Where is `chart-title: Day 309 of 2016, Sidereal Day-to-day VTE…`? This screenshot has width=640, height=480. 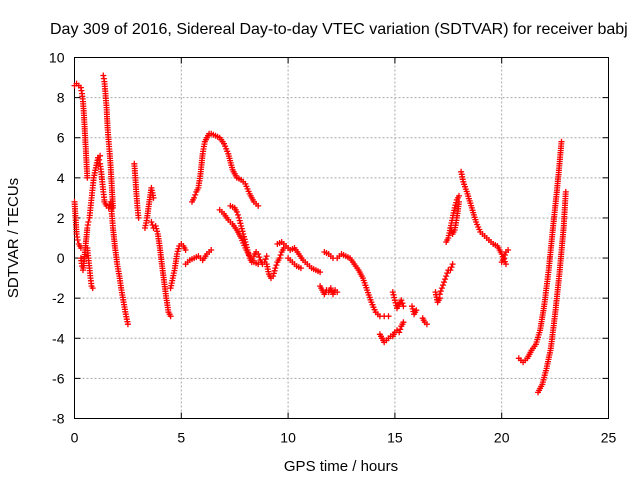 chart-title: Day 309 of 2016, Sidereal Day-to-day VTE… is located at coordinates (339, 29).